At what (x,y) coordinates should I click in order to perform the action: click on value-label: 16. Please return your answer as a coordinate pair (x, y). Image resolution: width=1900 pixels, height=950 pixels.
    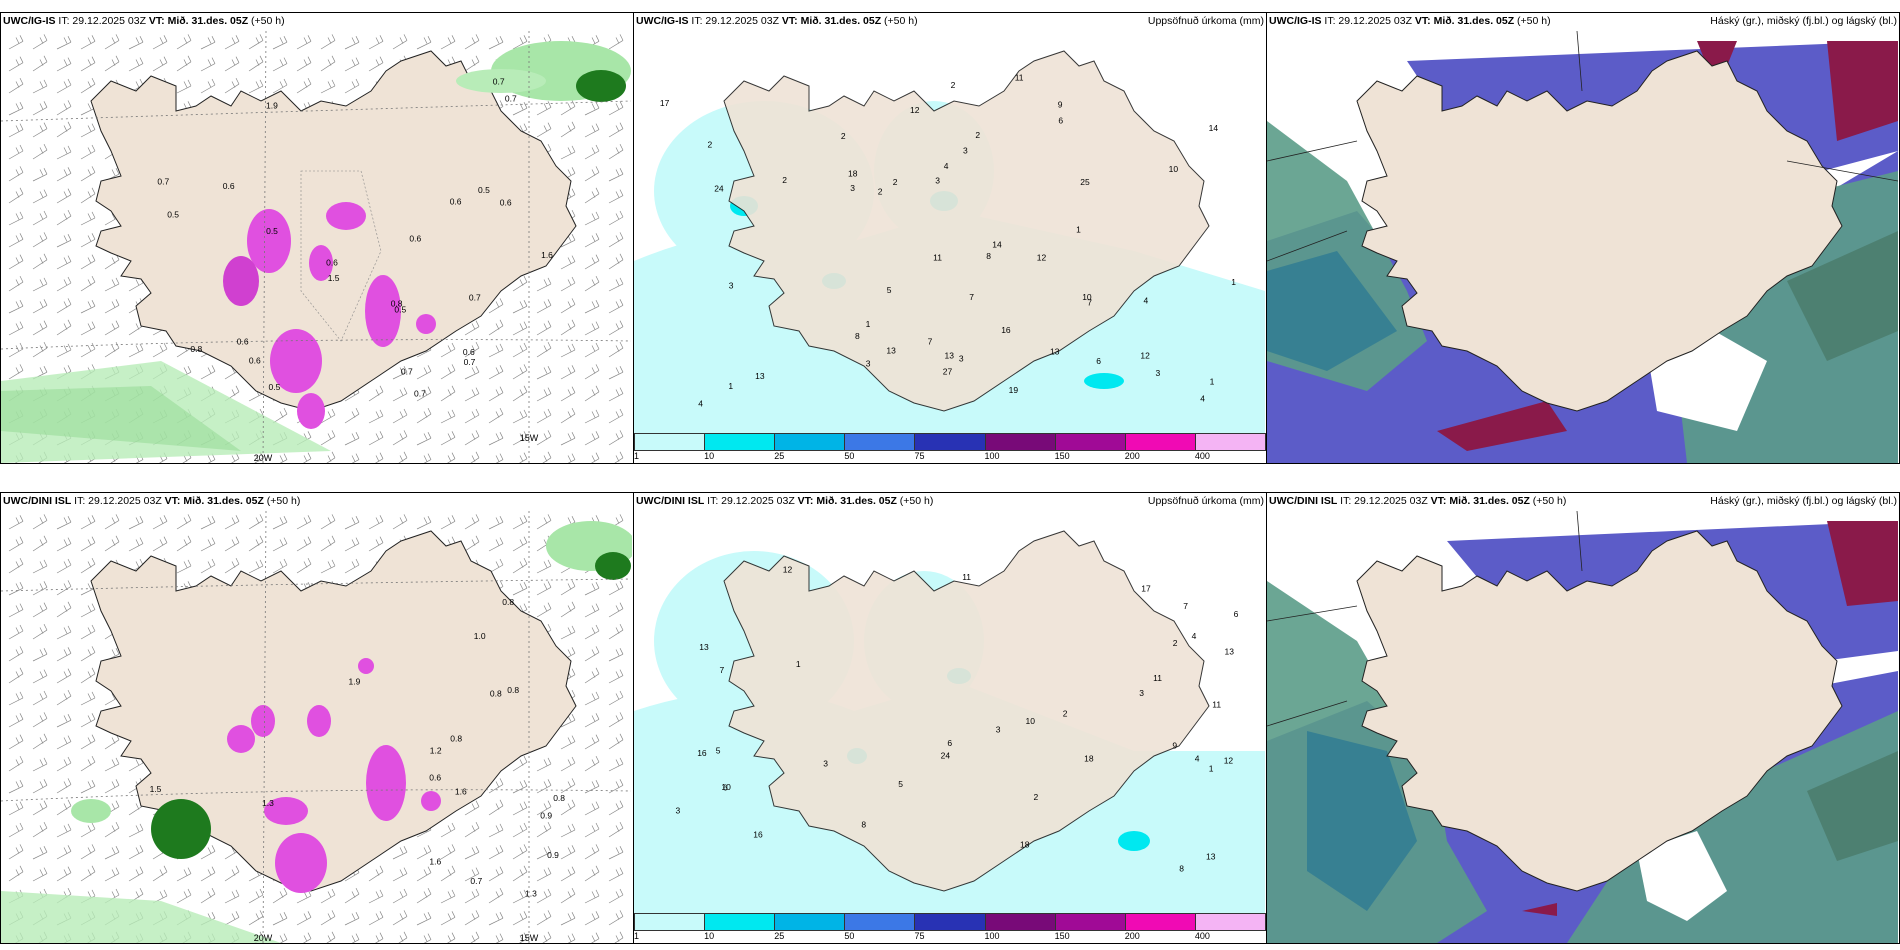
    Looking at the image, I should click on (758, 835).